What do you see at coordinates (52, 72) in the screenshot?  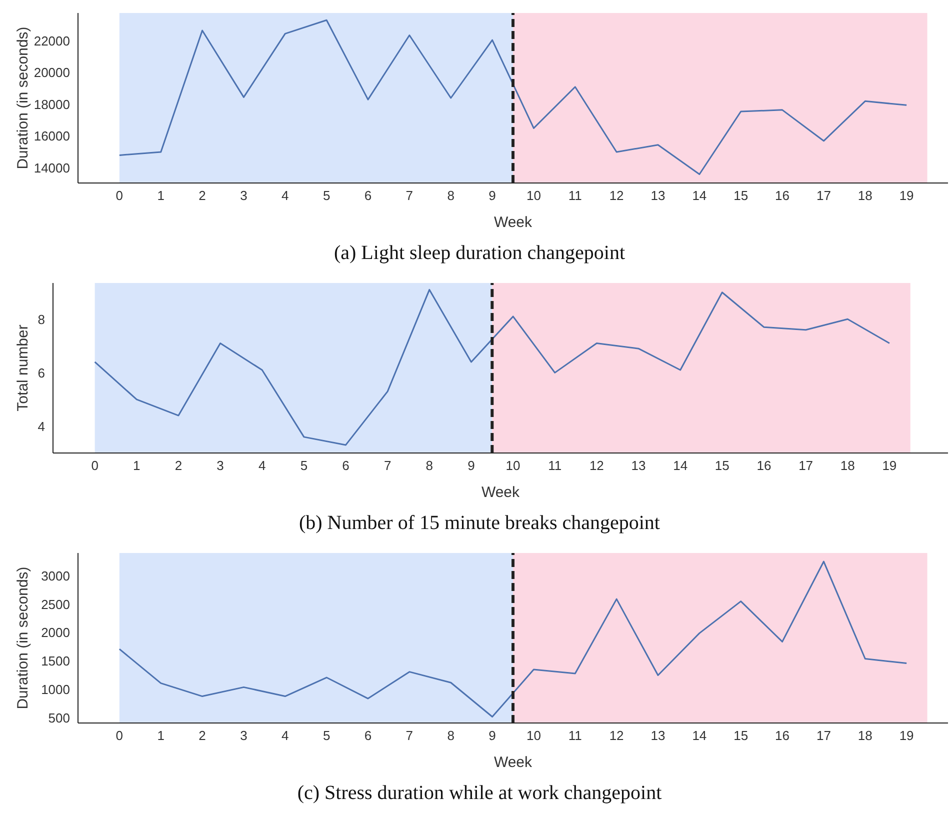 I see `y-tick-label: 20000` at bounding box center [52, 72].